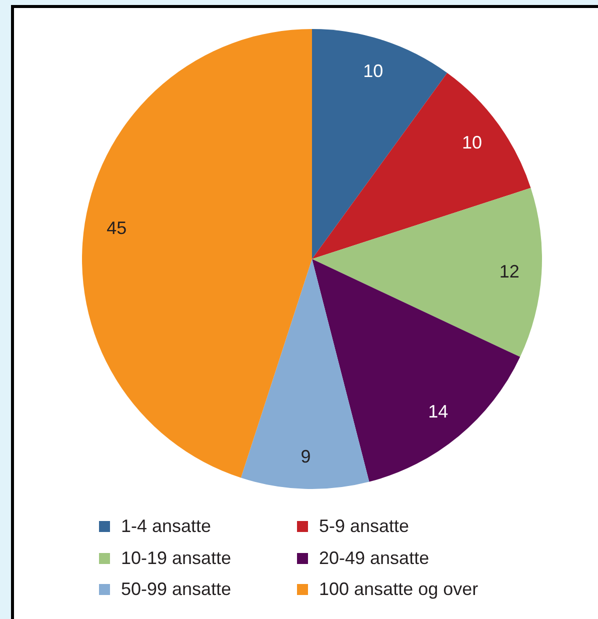 Image resolution: width=598 pixels, height=619 pixels. I want to click on data-label: 9, so click(305, 456).